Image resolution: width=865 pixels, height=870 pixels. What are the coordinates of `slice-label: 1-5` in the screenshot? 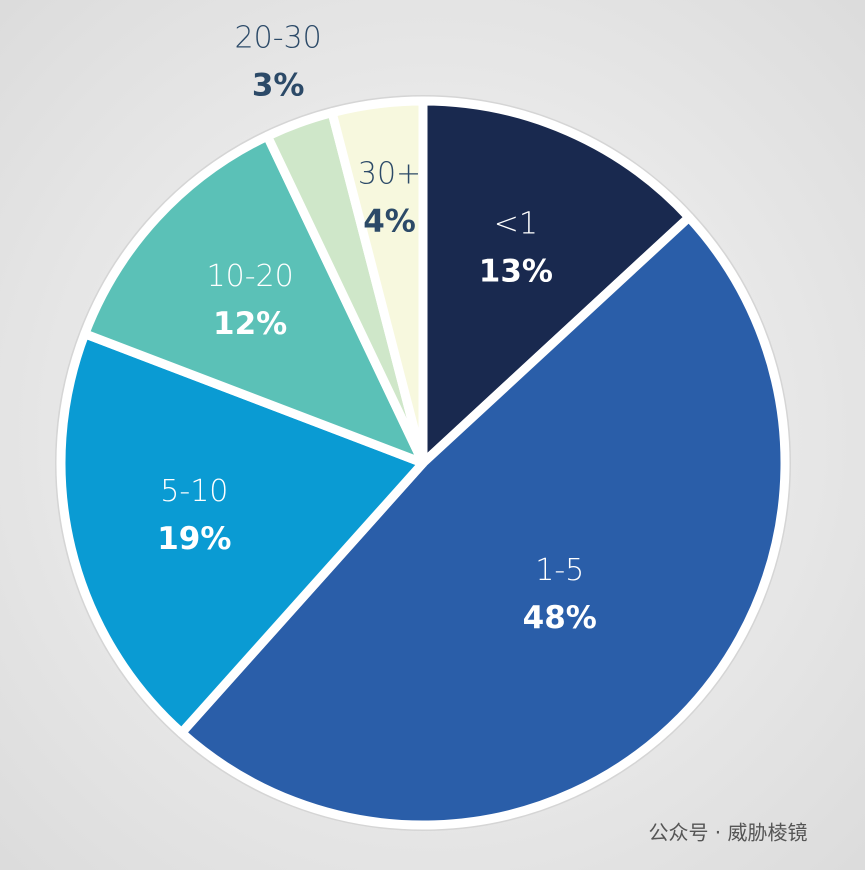 It's located at (559, 570).